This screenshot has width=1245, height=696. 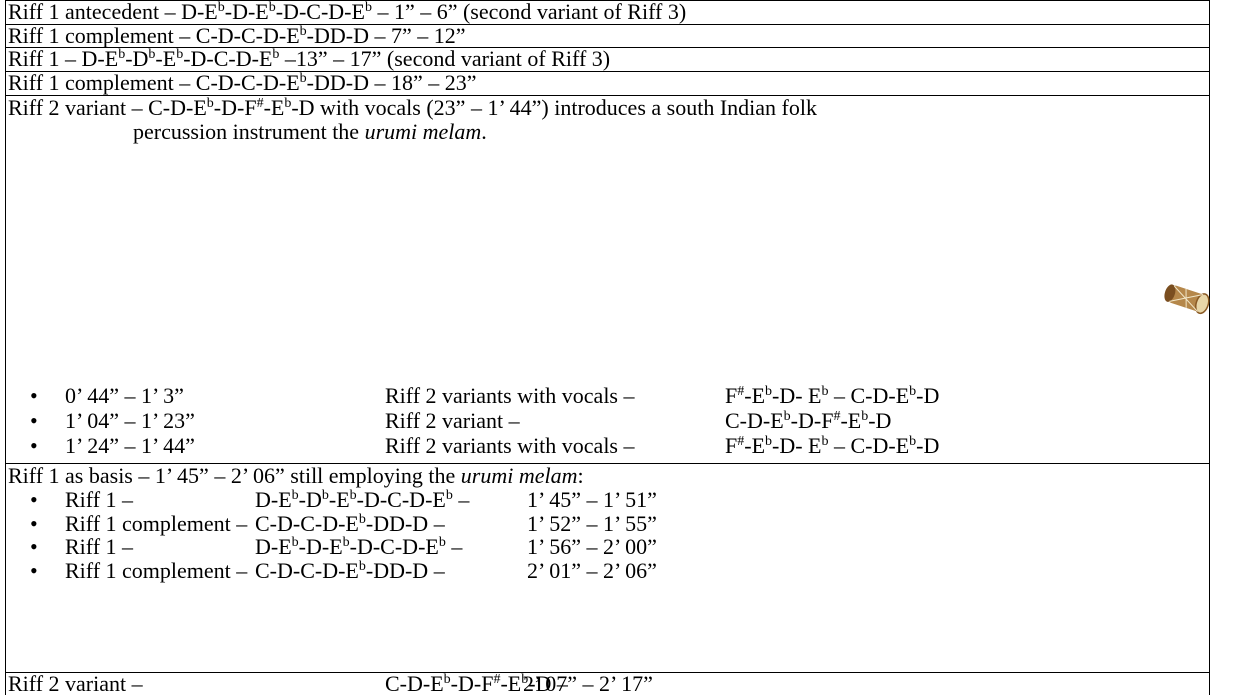 I want to click on text-run: Riff 1 complement – C-D-C-D-E, so click(x=154, y=35).